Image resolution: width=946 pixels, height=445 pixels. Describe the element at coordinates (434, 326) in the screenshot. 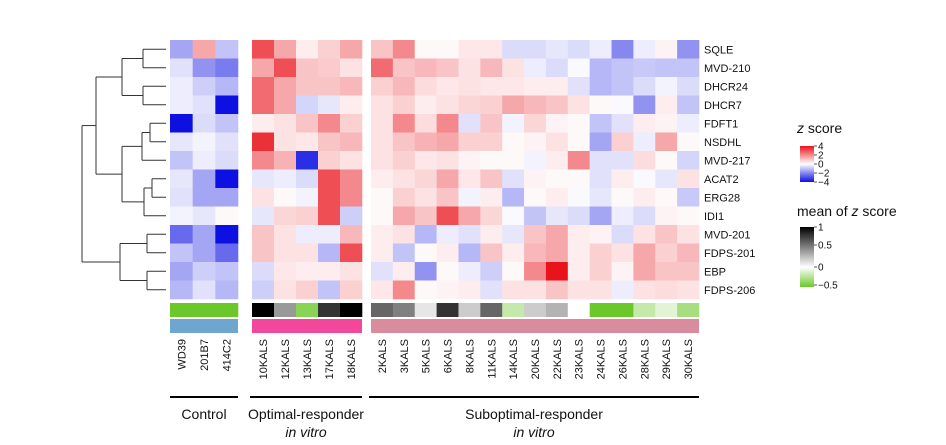

I see `group-color-bars` at that location.